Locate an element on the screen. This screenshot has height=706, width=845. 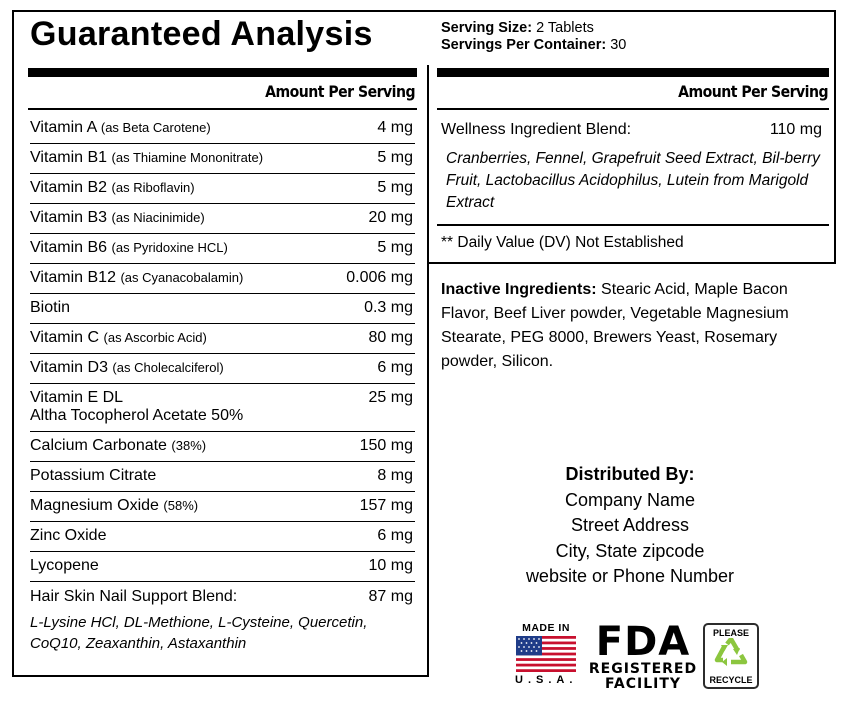
right-thick-bar is located at coordinates (633, 72).